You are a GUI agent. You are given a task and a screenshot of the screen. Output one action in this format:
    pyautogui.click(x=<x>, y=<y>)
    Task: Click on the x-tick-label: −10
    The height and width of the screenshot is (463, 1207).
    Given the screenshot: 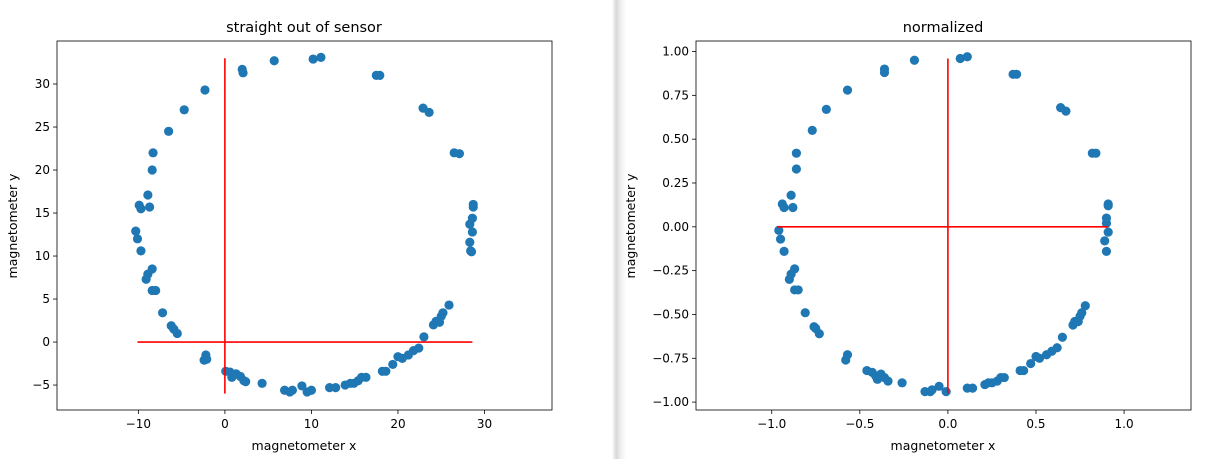 What is the action you would take?
    pyautogui.click(x=138, y=424)
    